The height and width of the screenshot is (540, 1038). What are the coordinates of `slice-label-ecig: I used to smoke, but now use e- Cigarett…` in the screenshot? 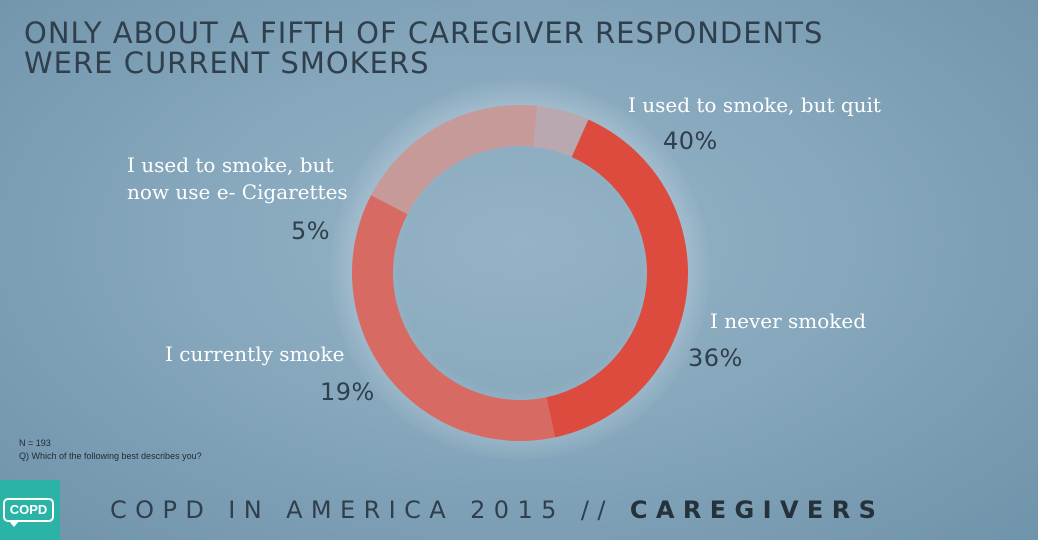 It's located at (237, 179).